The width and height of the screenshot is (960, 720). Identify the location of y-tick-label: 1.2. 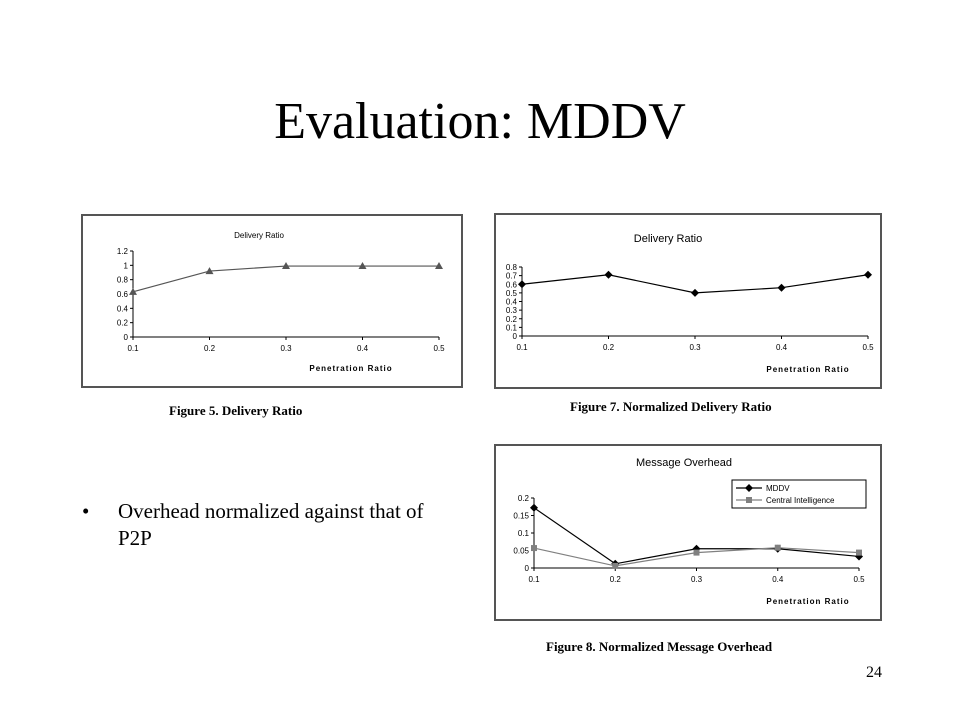
(123, 251).